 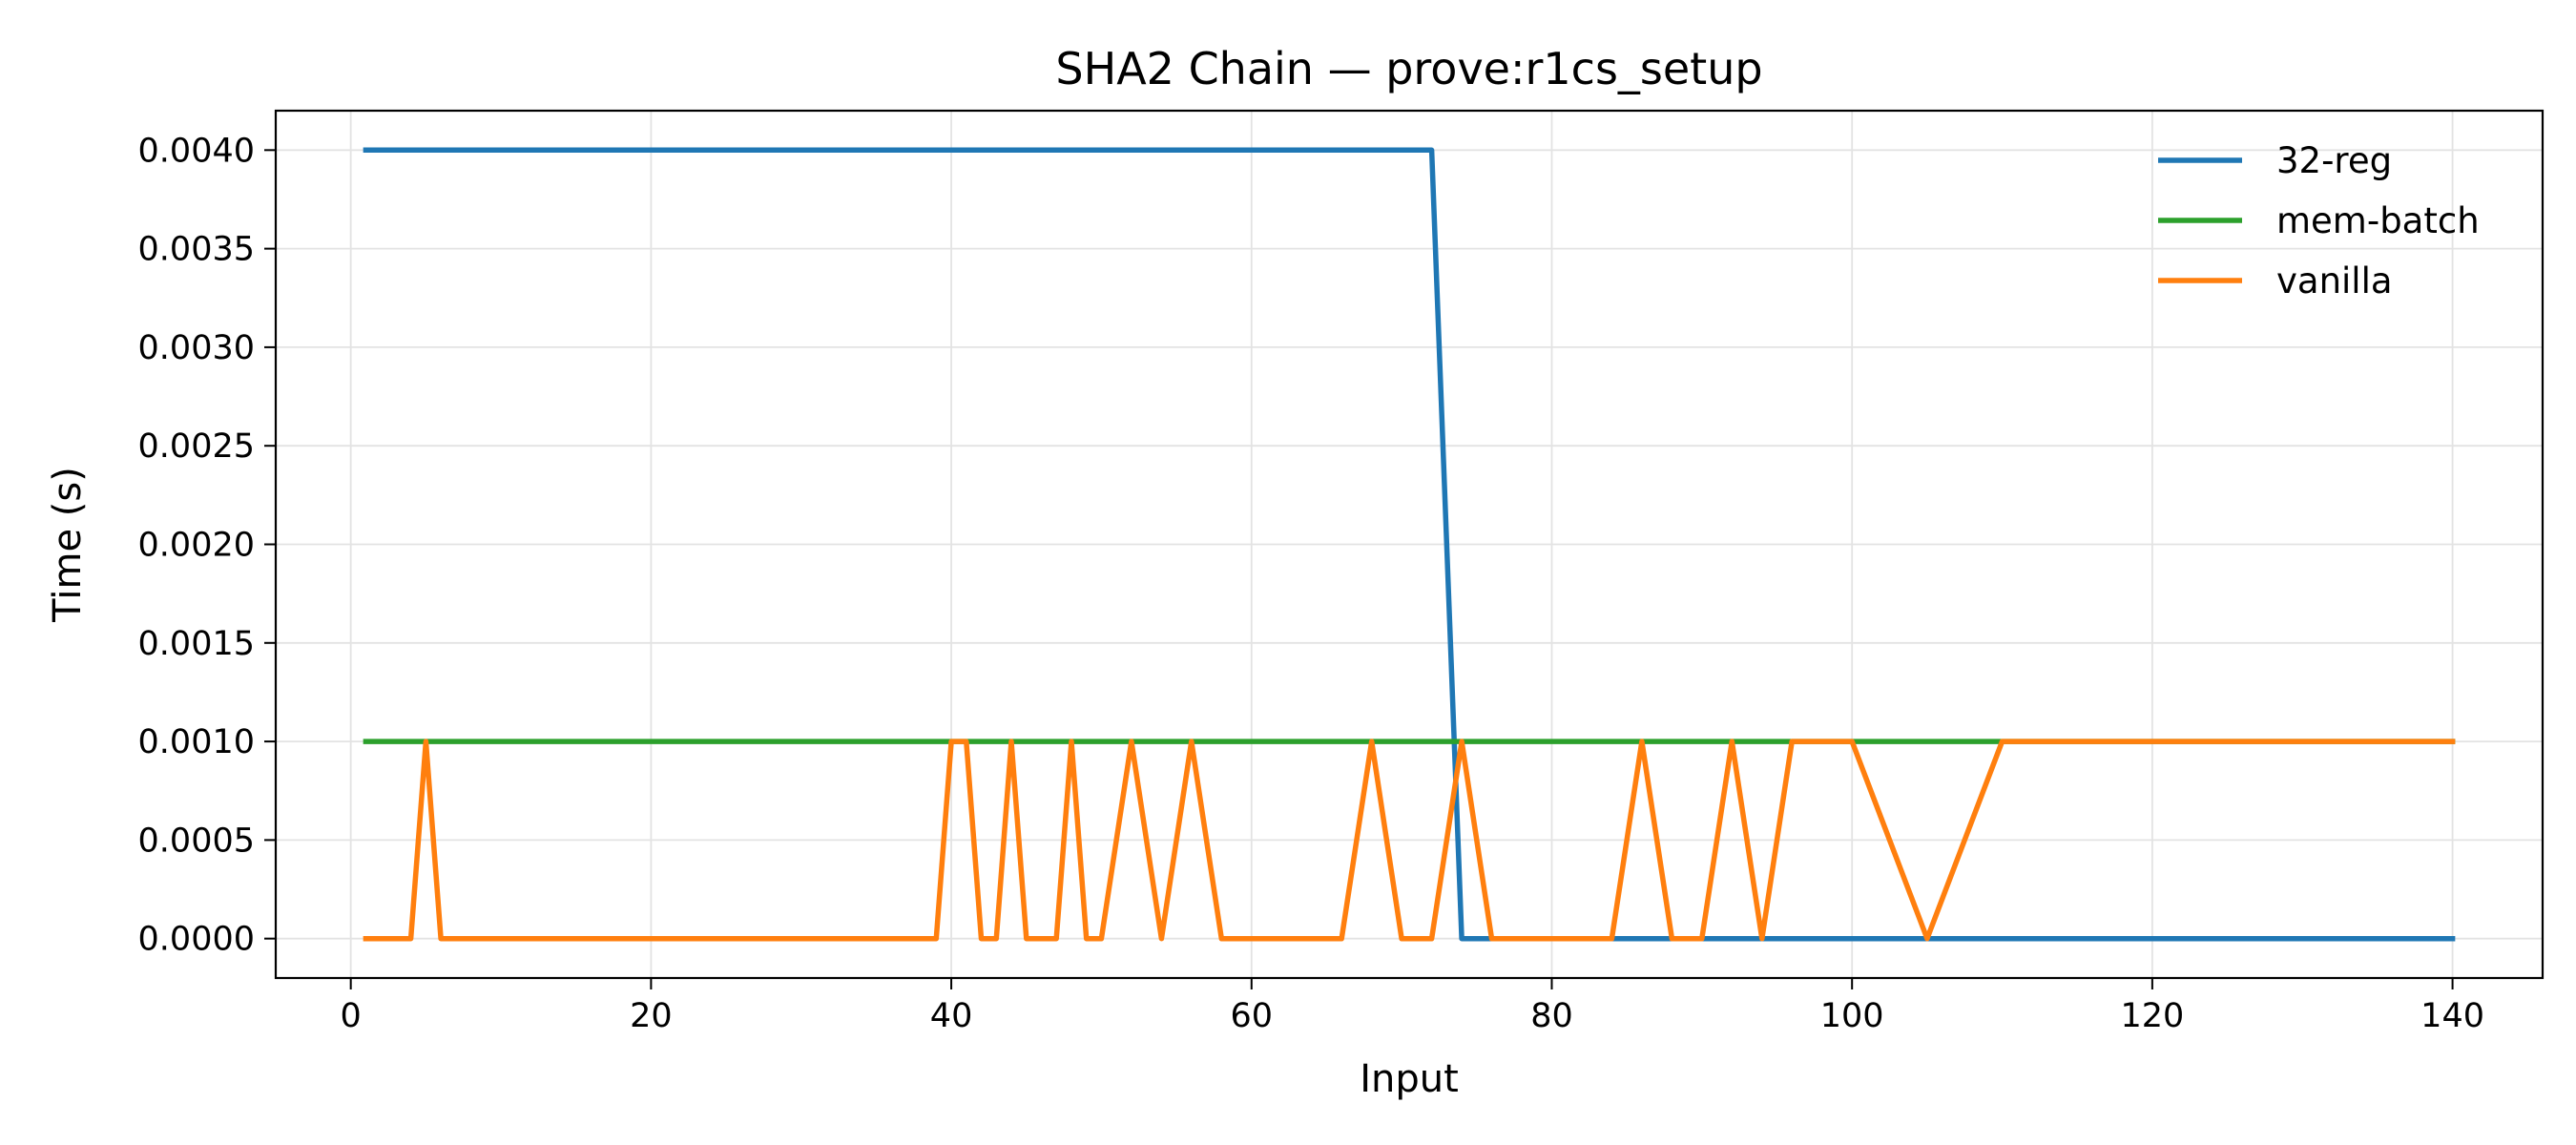 What do you see at coordinates (196, 546) in the screenshot?
I see `y-tick-label: 0.0020` at bounding box center [196, 546].